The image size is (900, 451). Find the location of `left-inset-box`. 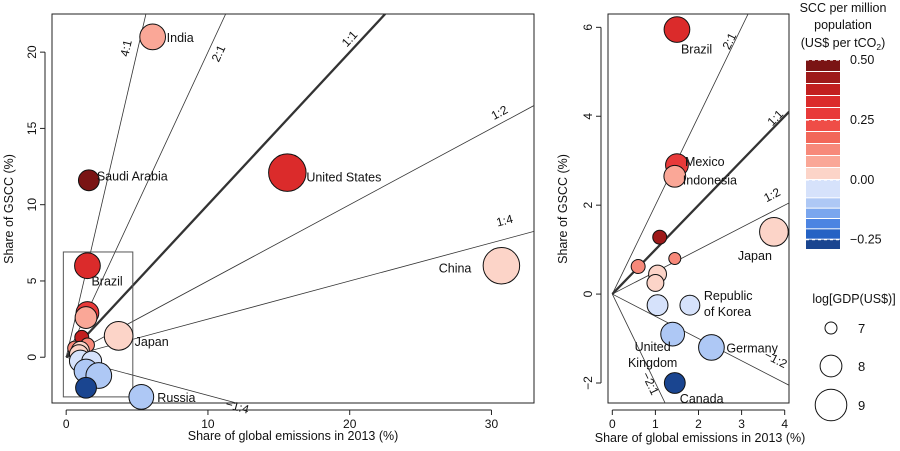

left-inset-box is located at coordinates (98, 324).